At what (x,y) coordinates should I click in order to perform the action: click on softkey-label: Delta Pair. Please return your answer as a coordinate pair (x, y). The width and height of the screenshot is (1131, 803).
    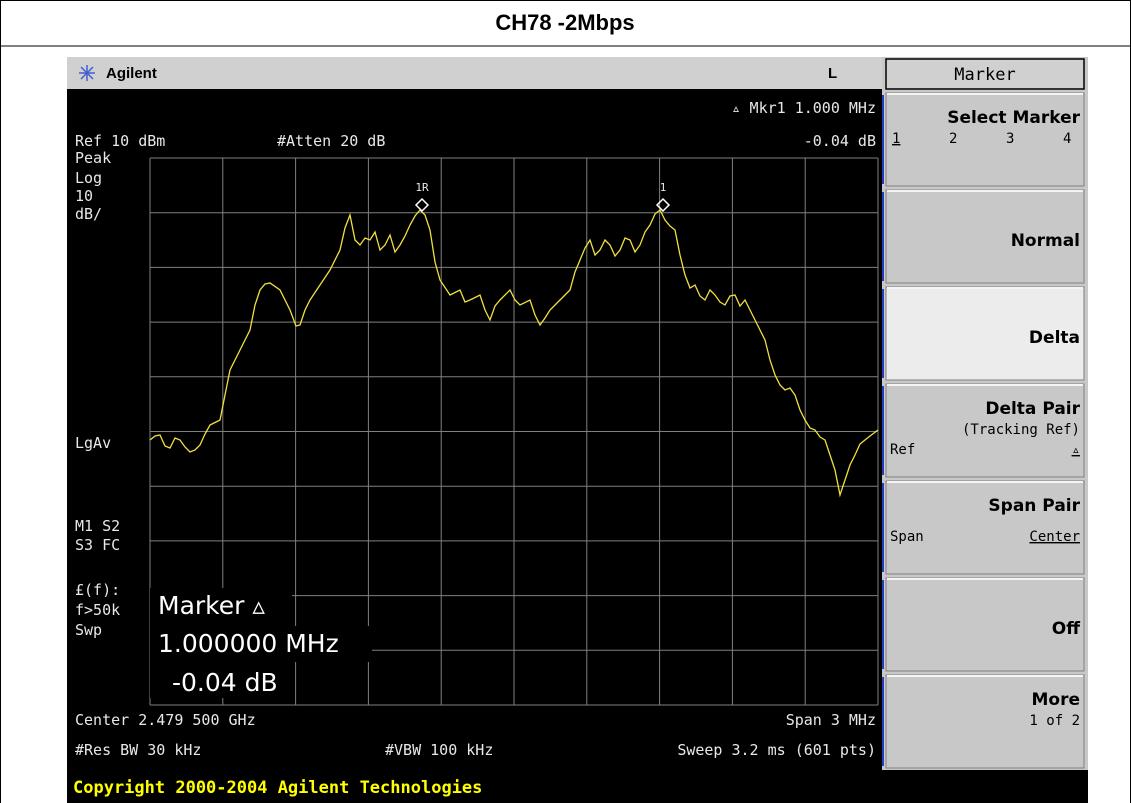
    Looking at the image, I should click on (1032, 409).